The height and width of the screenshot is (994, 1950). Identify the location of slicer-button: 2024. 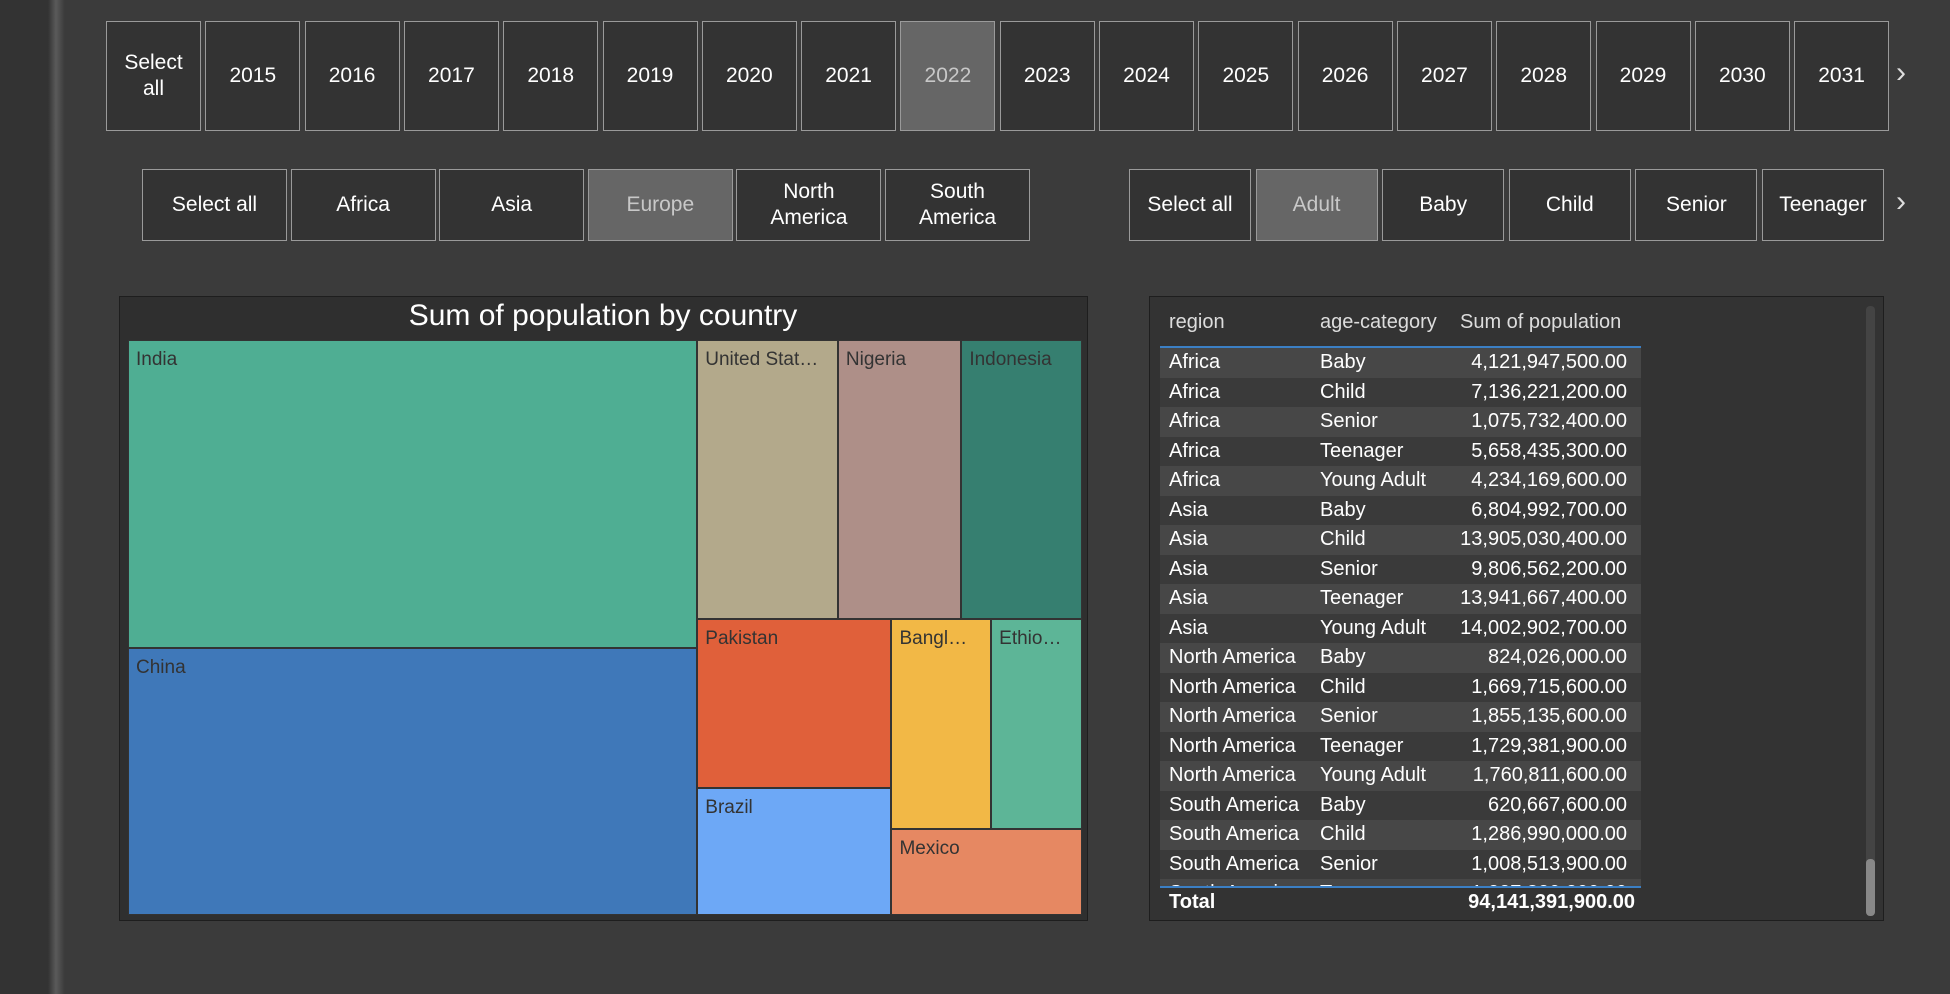
(1146, 76).